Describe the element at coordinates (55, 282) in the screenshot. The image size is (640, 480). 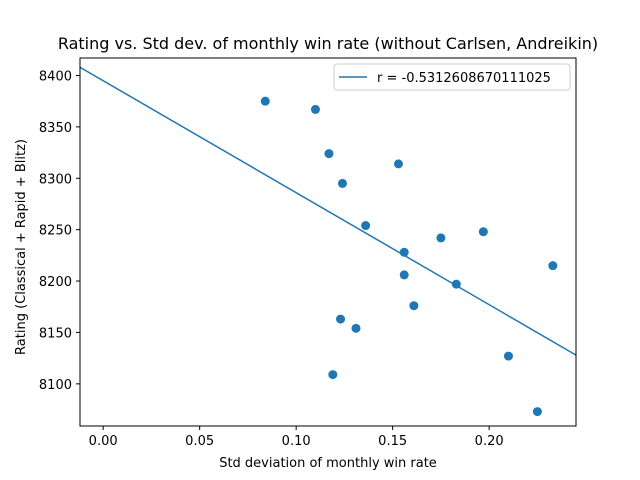
I see `y-tick-label: 8200` at that location.